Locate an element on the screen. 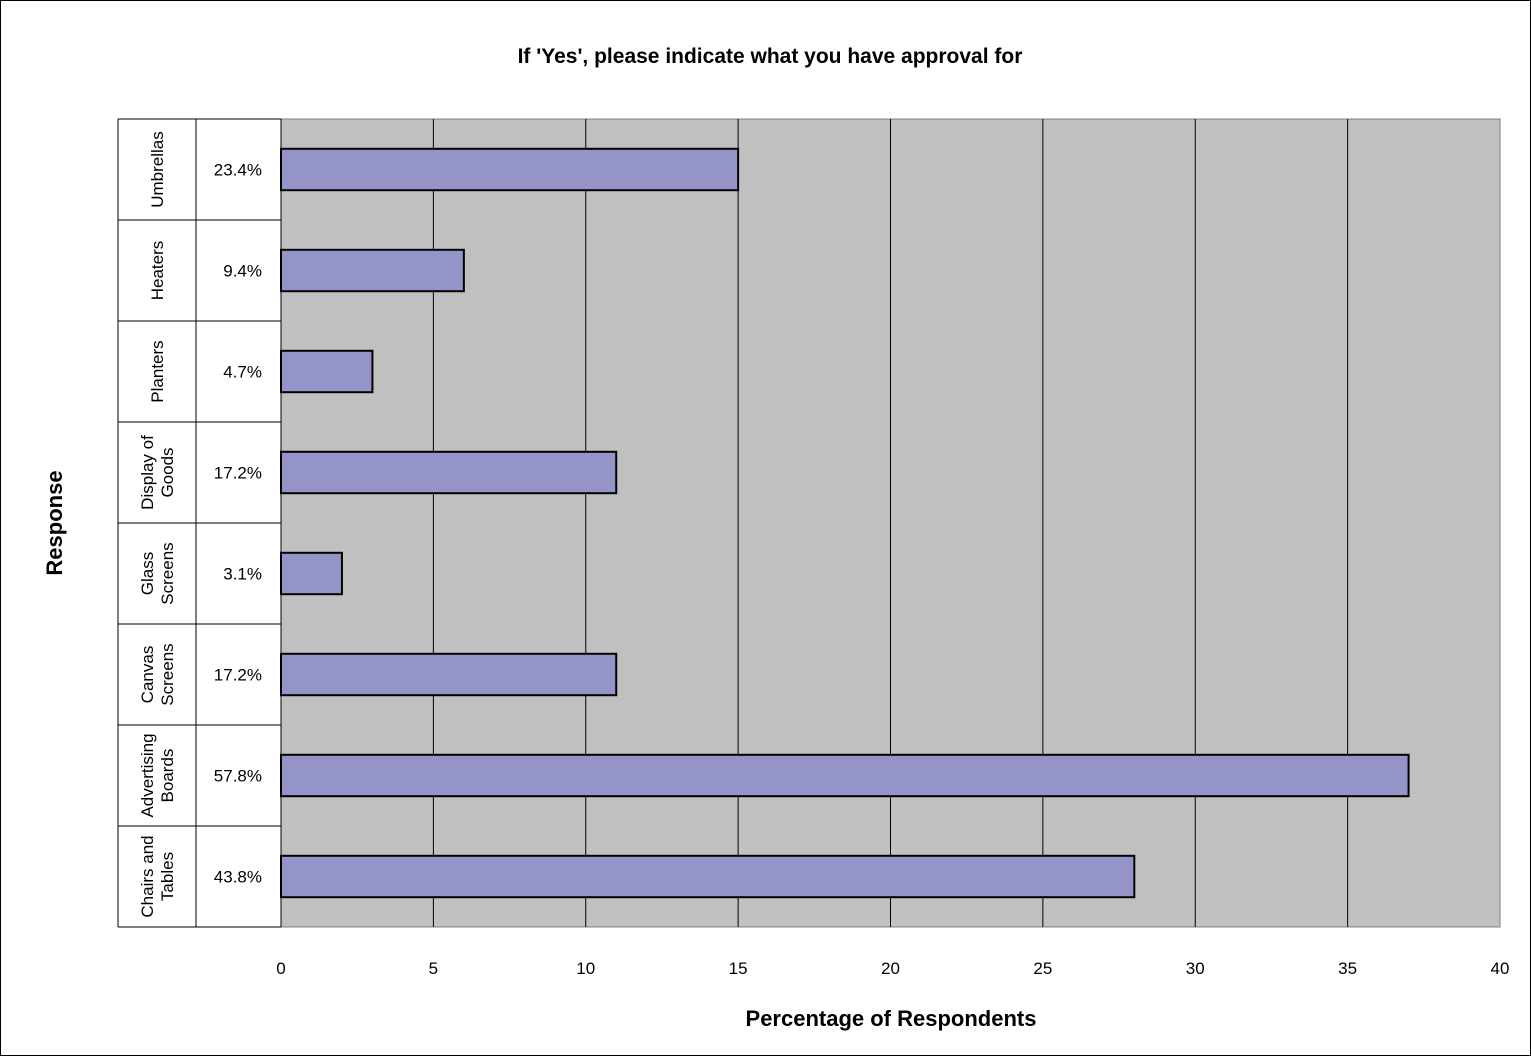  x-tick-label: 15 is located at coordinates (738, 968).